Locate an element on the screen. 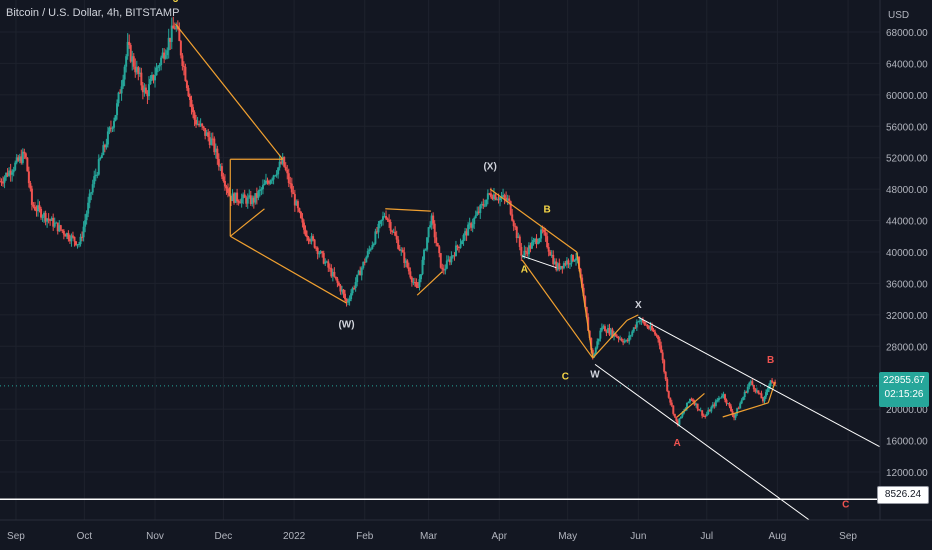  time-axis-background is located at coordinates (466, 535).